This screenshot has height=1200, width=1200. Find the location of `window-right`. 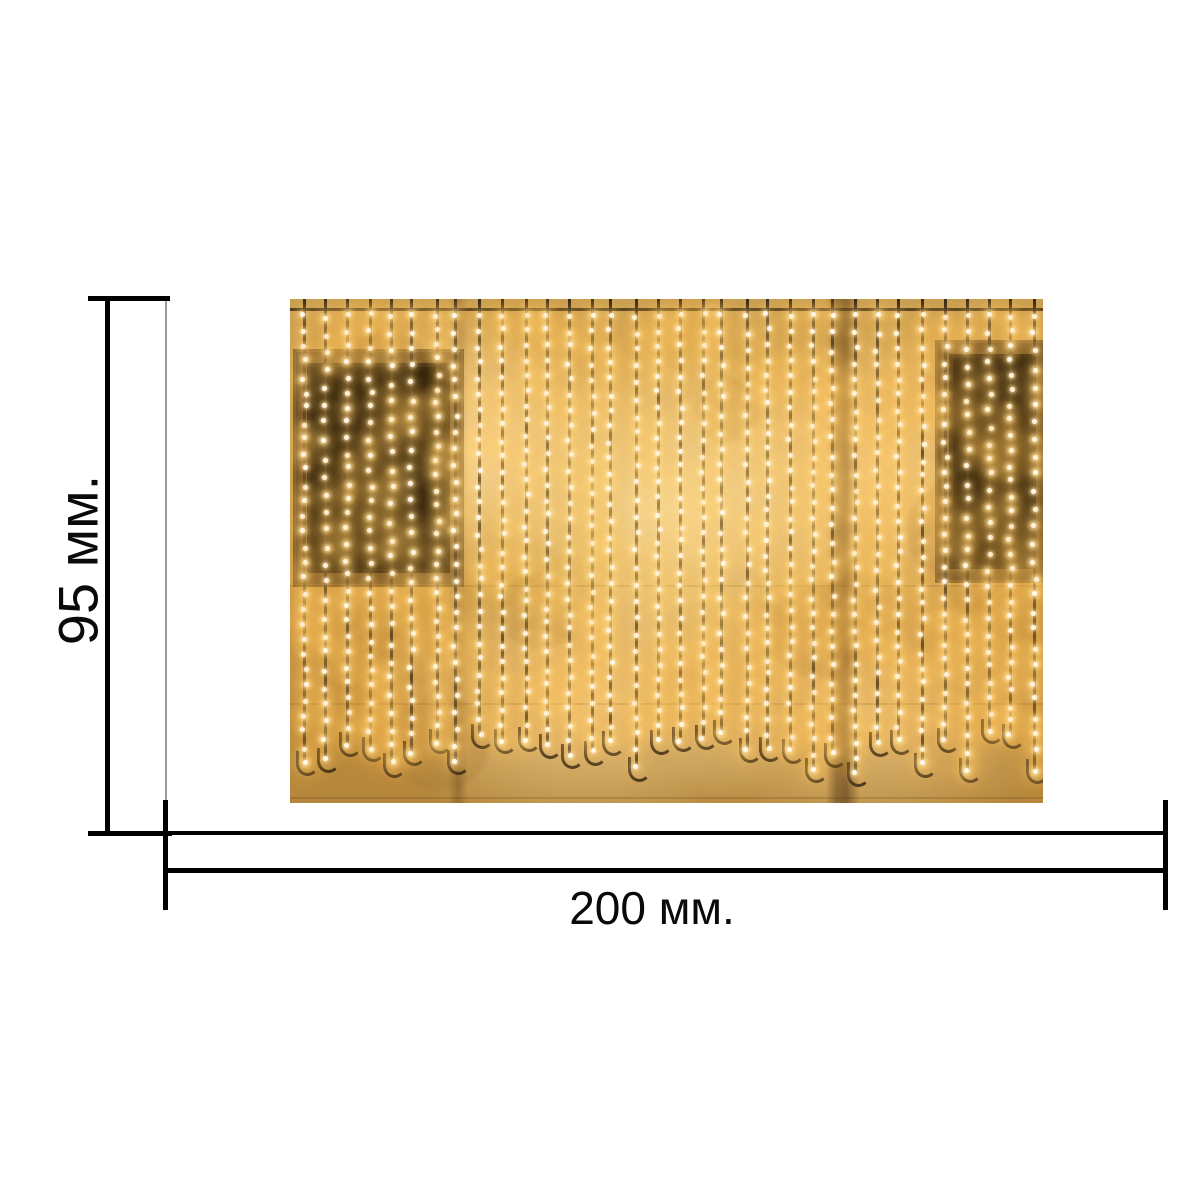

window-right is located at coordinates (990, 461).